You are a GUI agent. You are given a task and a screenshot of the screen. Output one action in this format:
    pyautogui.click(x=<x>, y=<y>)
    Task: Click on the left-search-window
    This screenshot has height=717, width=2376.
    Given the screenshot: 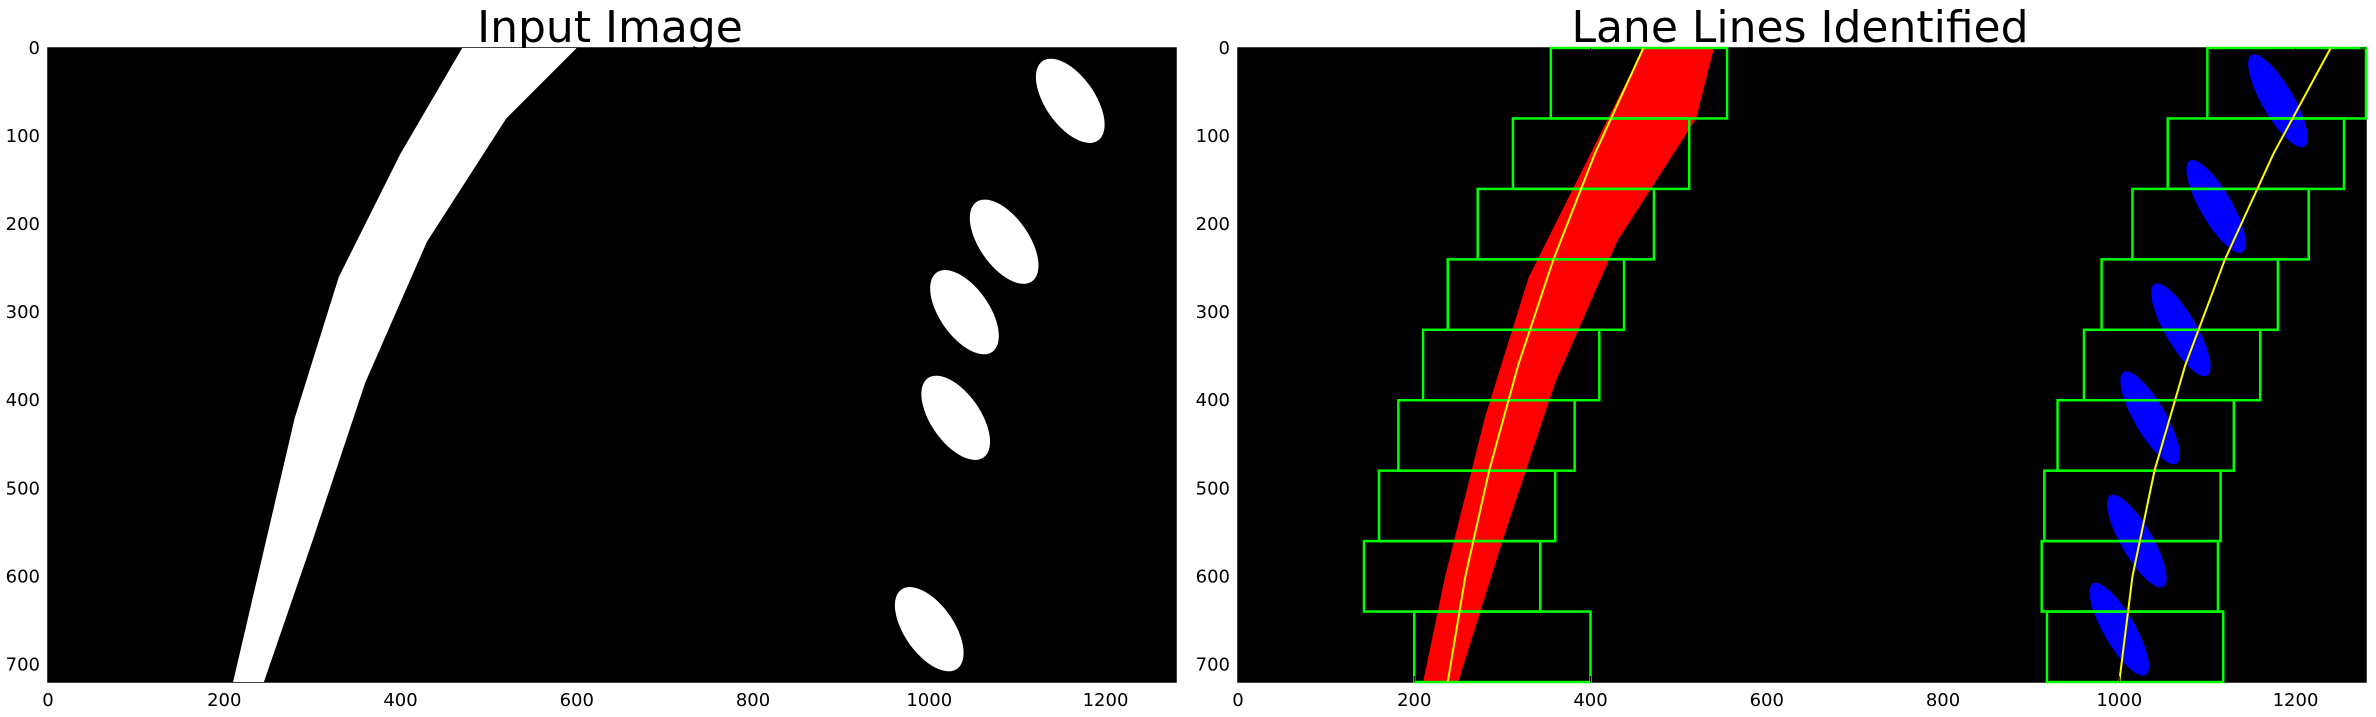 What is the action you would take?
    pyautogui.click(x=1639, y=83)
    